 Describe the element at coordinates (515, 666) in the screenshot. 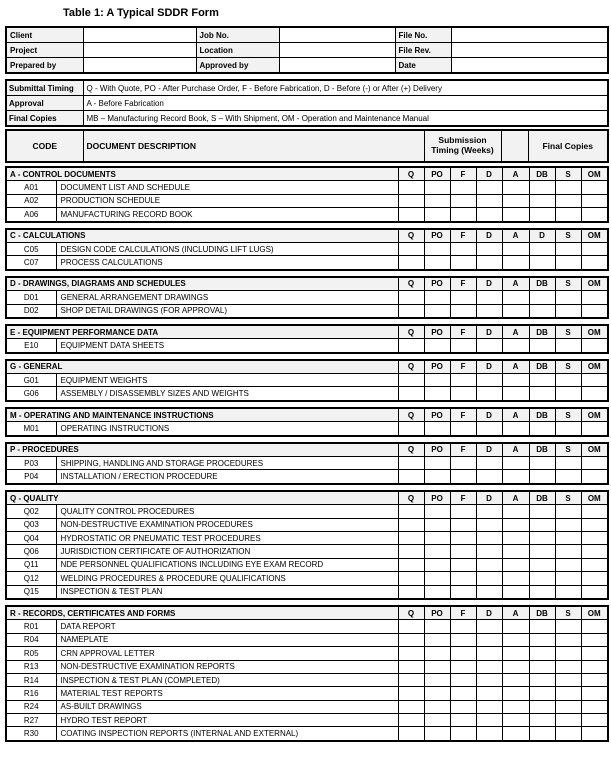

I see `entry-cell-R13-4-A` at that location.